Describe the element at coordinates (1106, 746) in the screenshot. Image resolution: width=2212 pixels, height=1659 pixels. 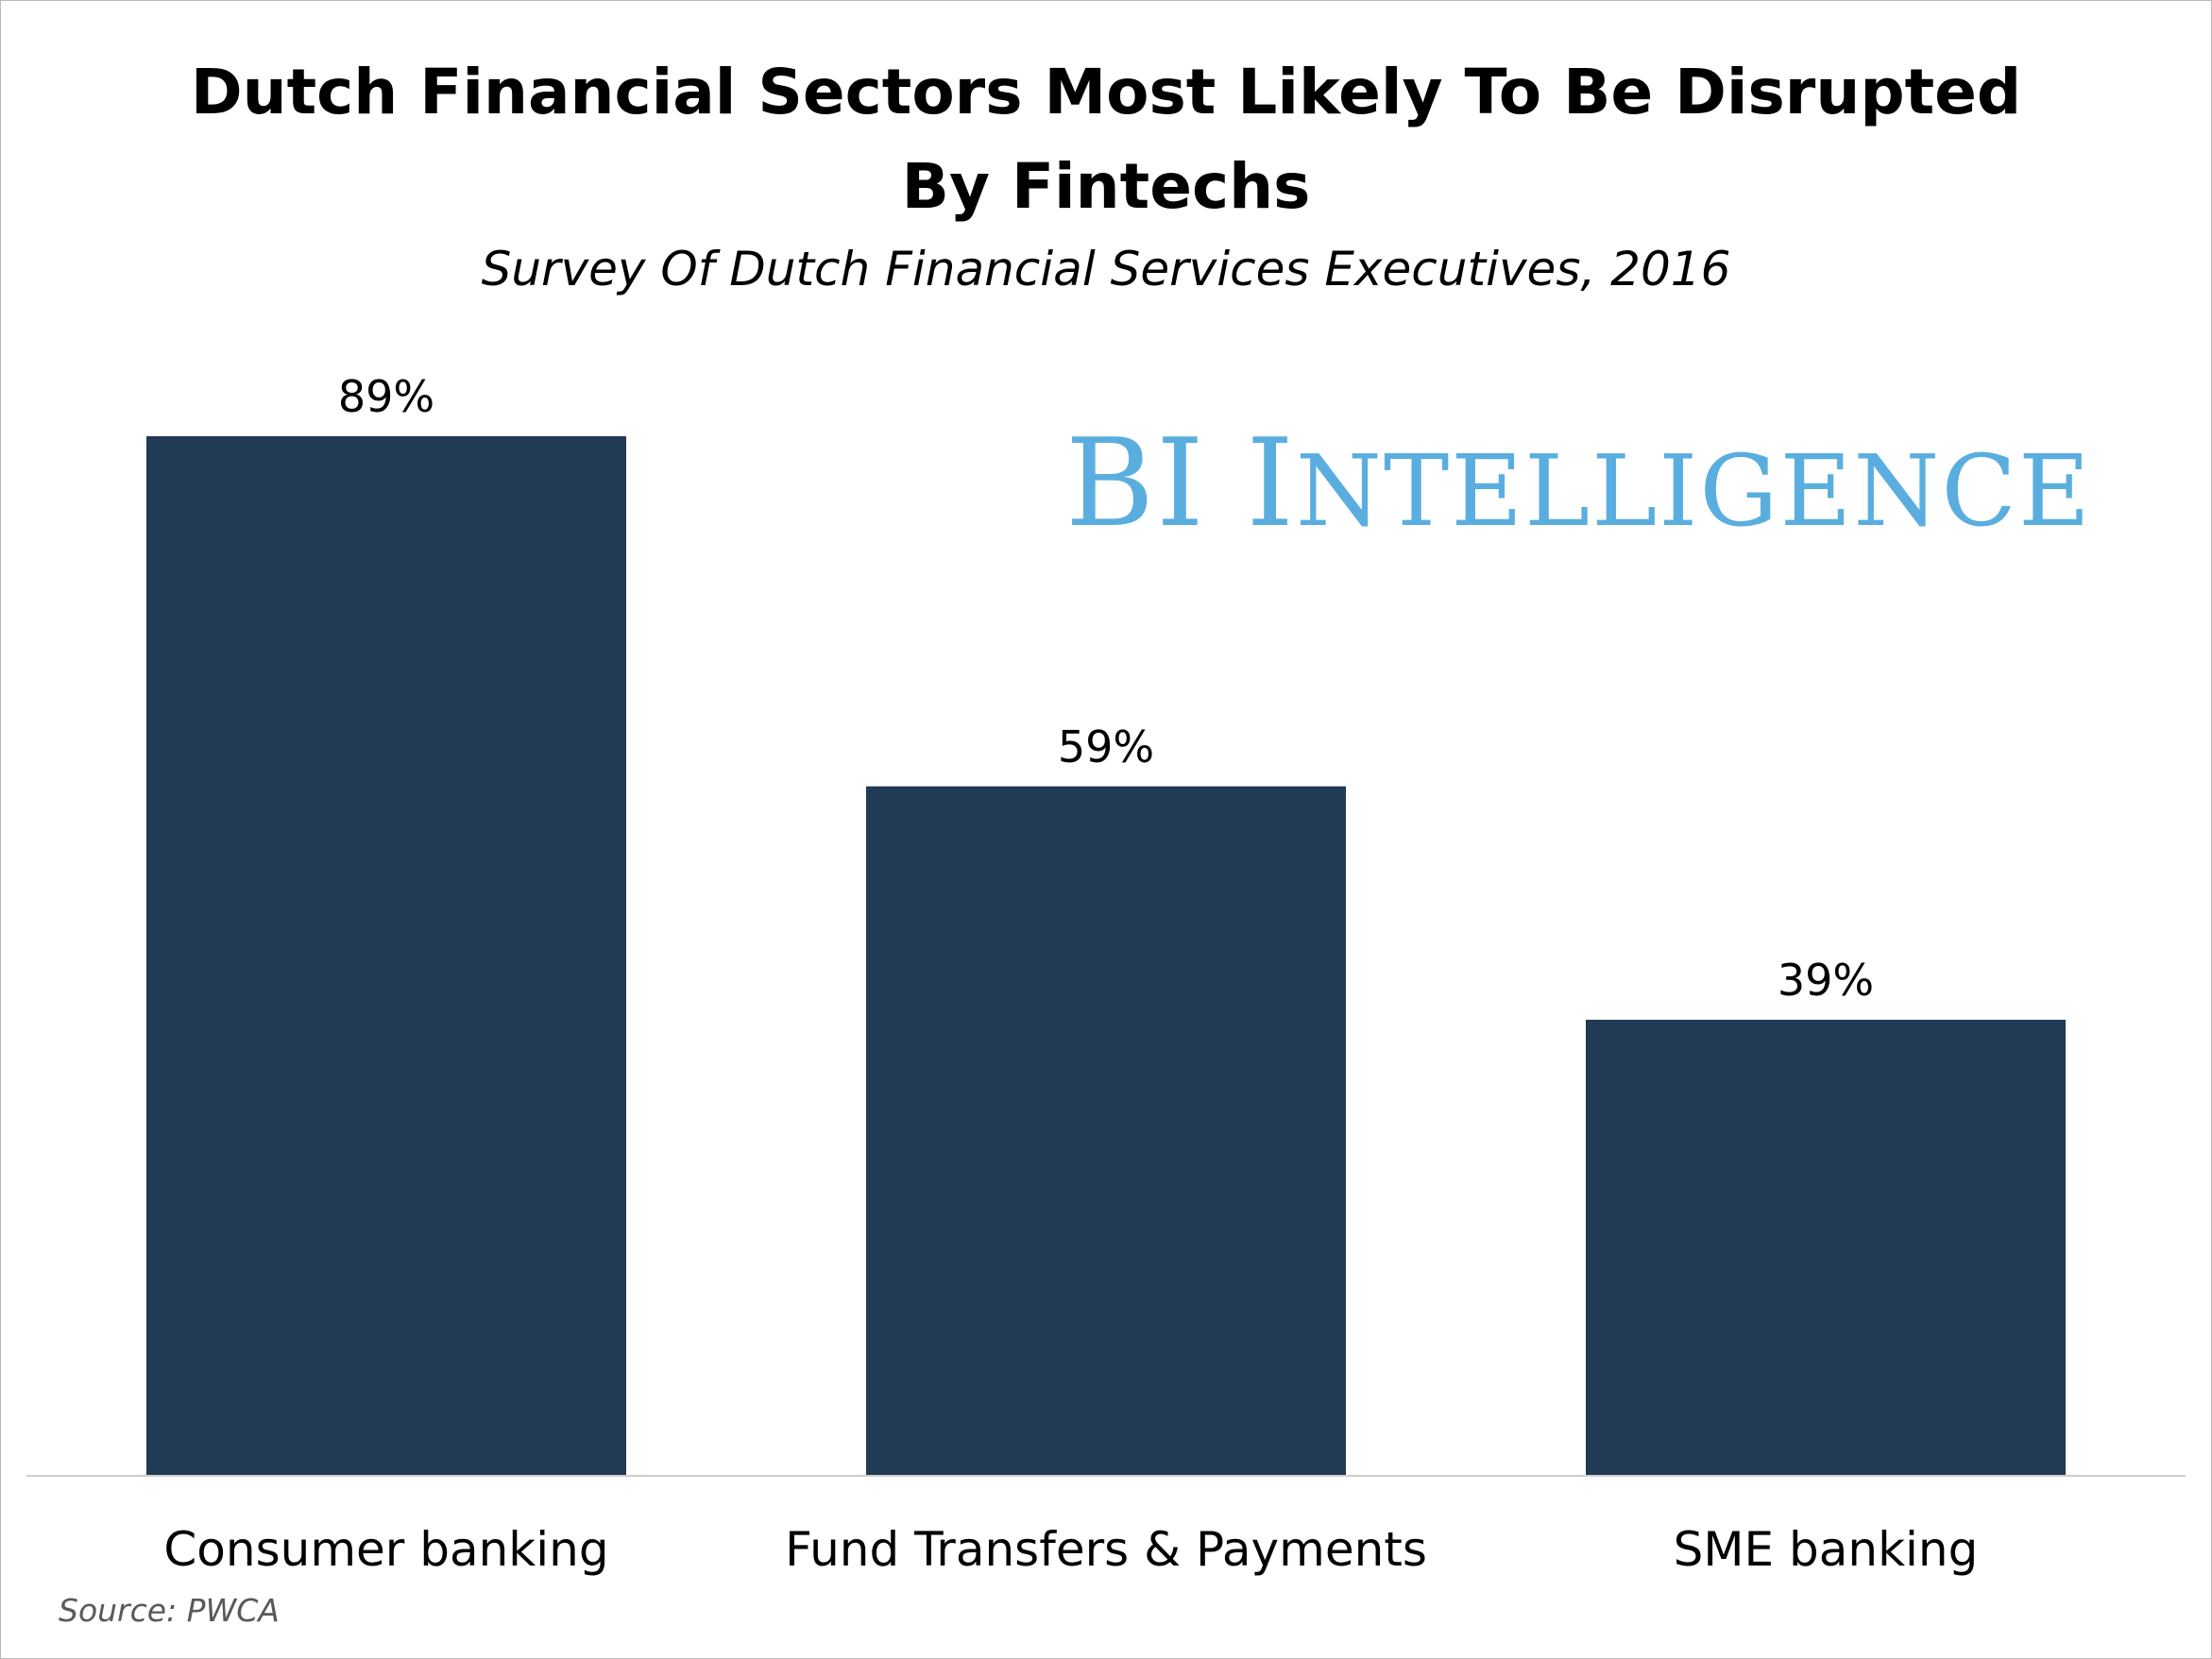
I see `data-label-2: 59%` at that location.